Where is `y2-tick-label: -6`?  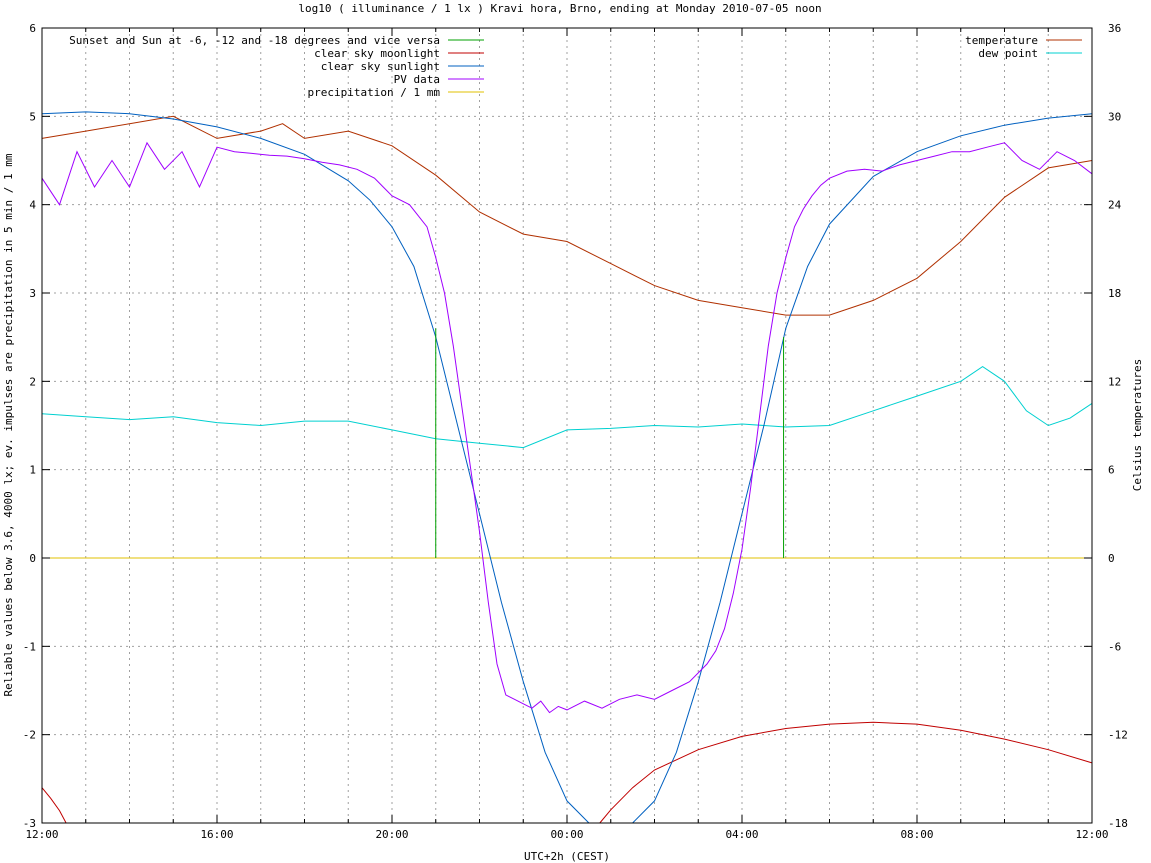
y2-tick-label: -6 is located at coordinates (1114, 646).